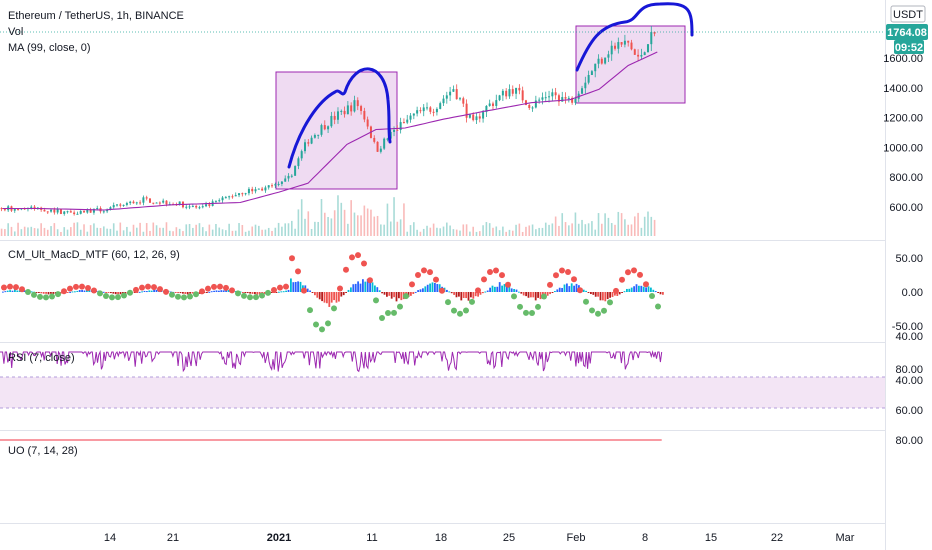 This screenshot has height=550, width=932. I want to click on rsi-tick-label: 80.00, so click(909, 370).